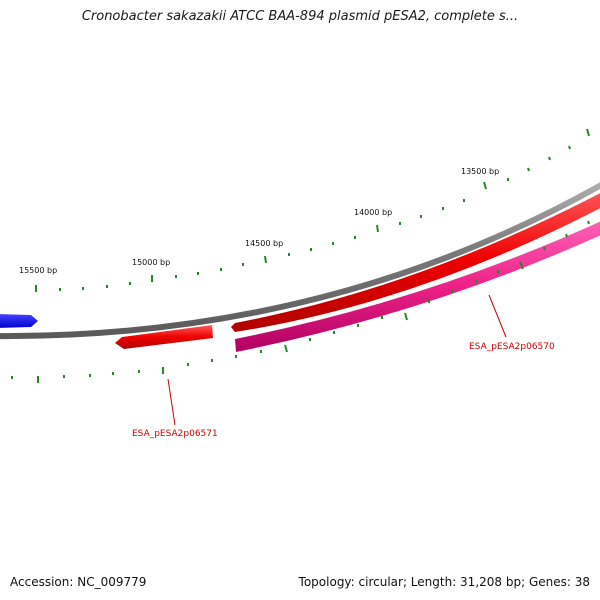 The width and height of the screenshot is (600, 600). I want to click on tick-label: 15000 bp, so click(151, 262).